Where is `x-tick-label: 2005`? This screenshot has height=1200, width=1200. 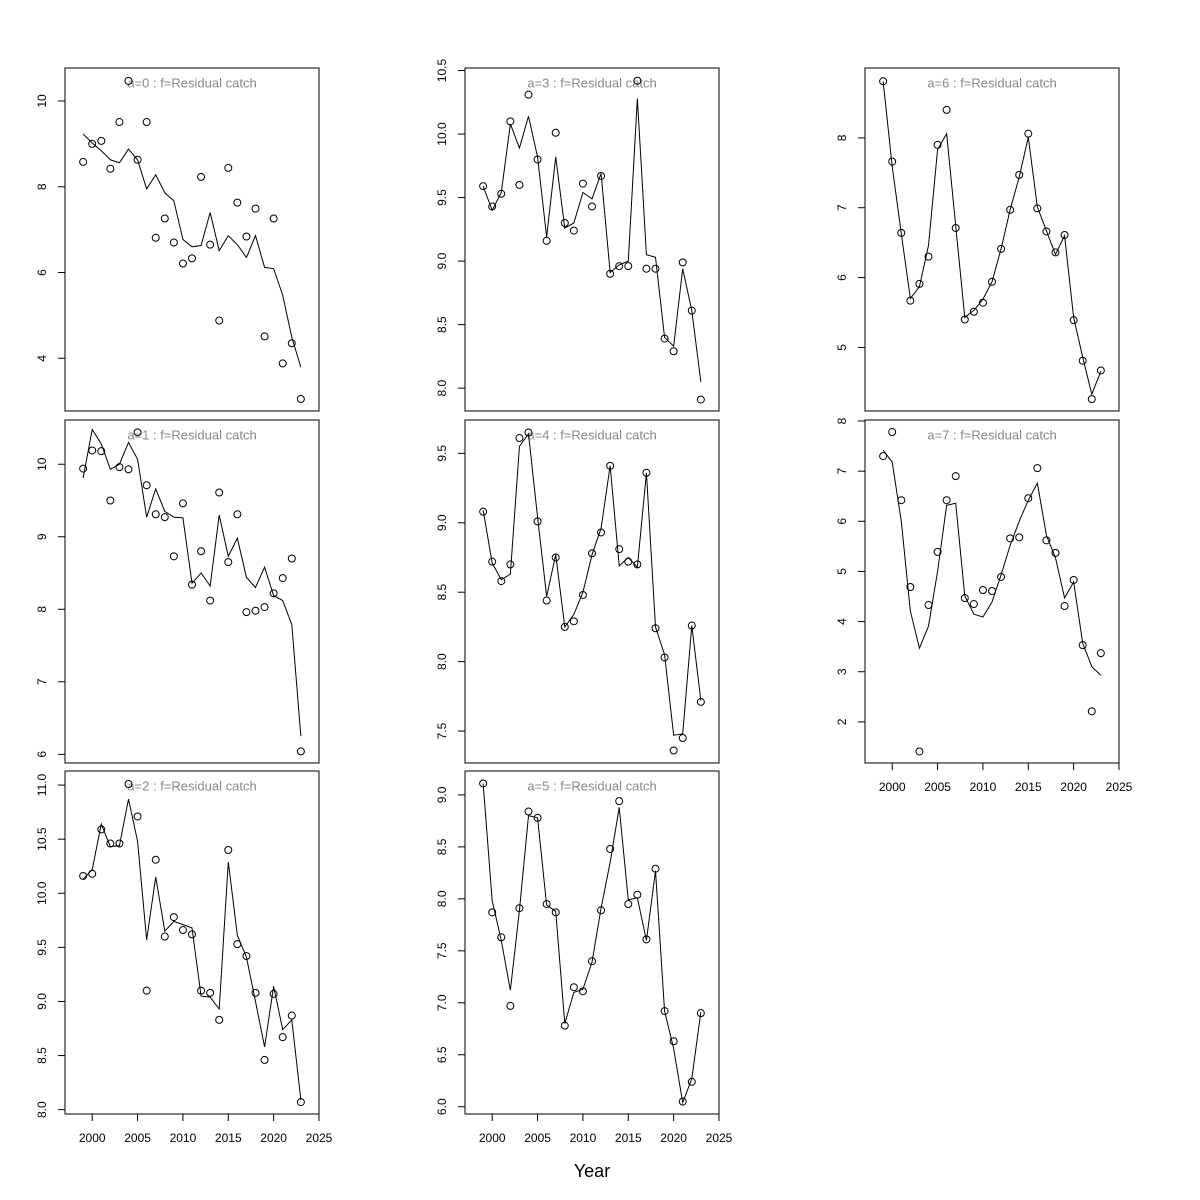 x-tick-label: 2005 is located at coordinates (537, 1138).